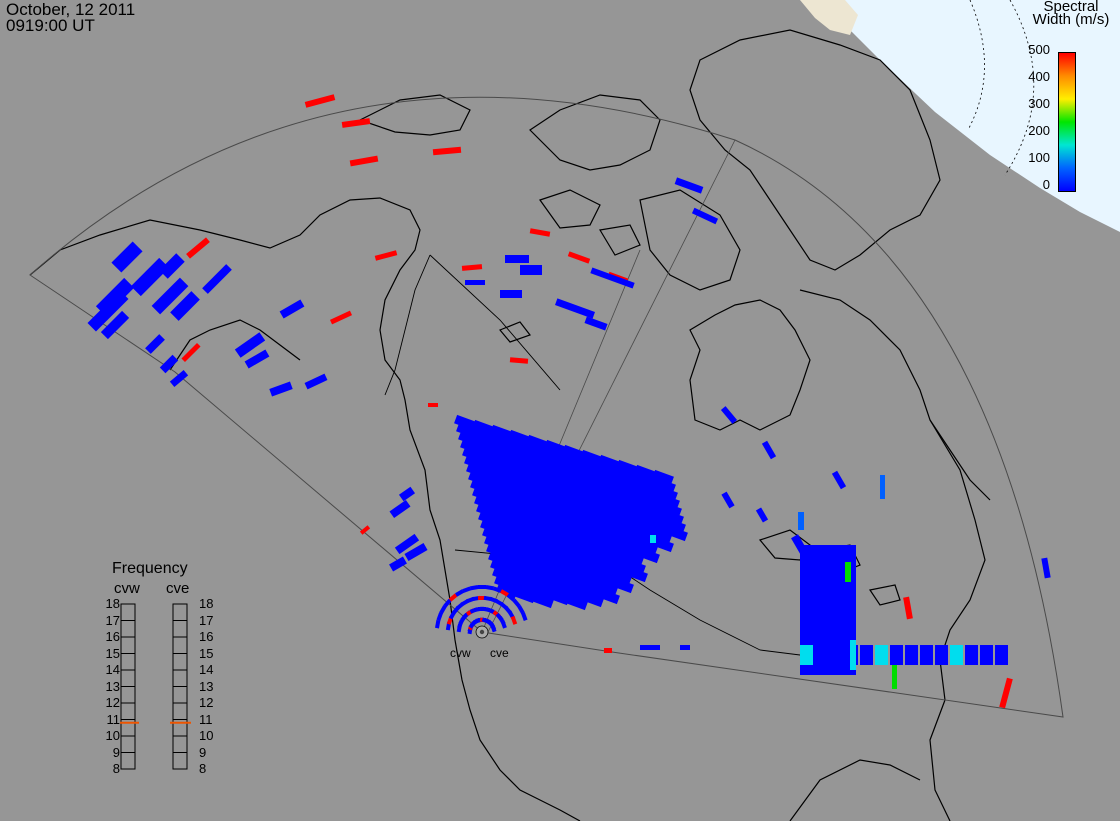 This screenshot has height=821, width=1120. I want to click on frequency-tick-left: 16, so click(112, 636).